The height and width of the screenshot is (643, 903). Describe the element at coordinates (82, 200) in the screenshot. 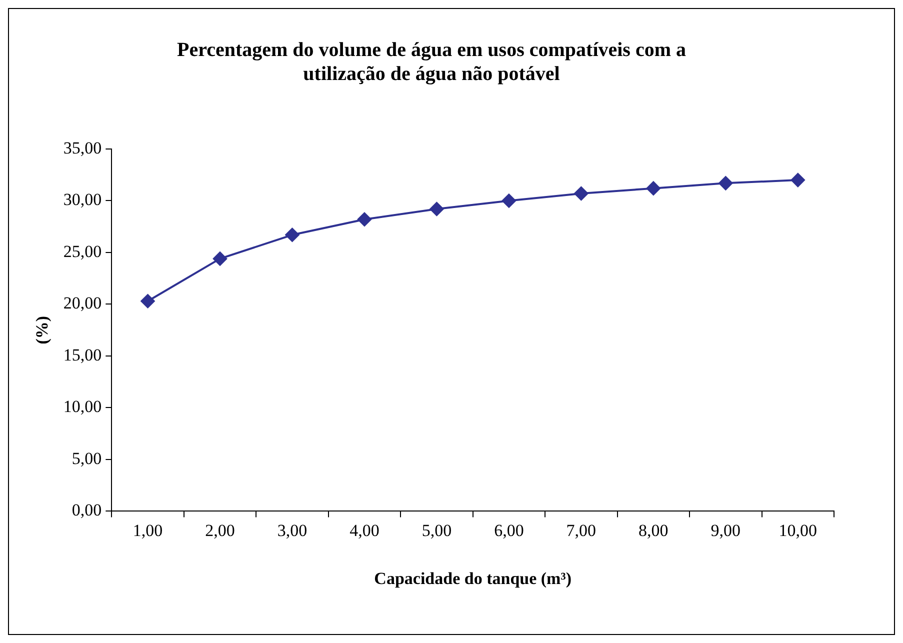

I see `y-tick-label: 30,00` at that location.